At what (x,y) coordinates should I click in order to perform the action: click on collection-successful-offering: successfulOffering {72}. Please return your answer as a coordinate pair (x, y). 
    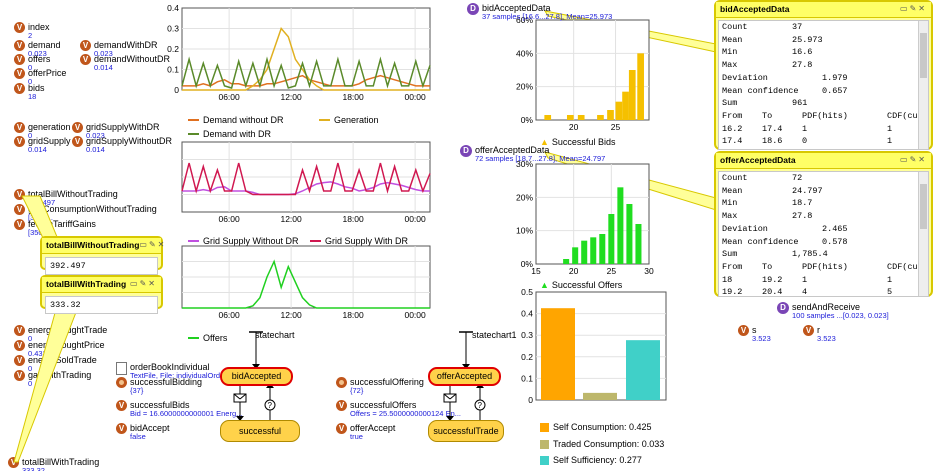
    Looking at the image, I should click on (380, 386).